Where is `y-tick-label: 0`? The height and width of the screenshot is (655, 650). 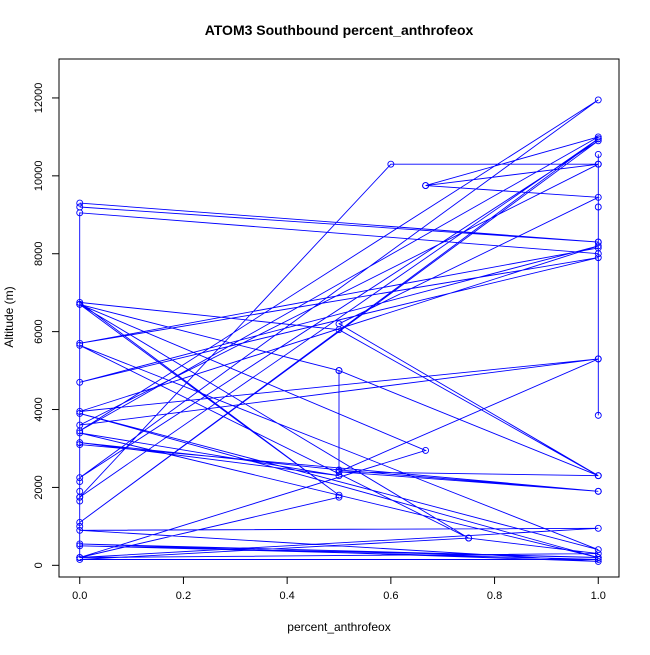
y-tick-label: 0 is located at coordinates (39, 565).